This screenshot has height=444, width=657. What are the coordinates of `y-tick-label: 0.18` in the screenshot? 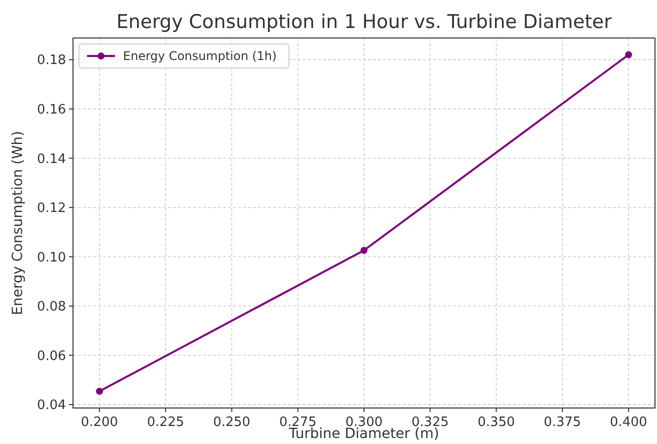 It's located at (51, 60).